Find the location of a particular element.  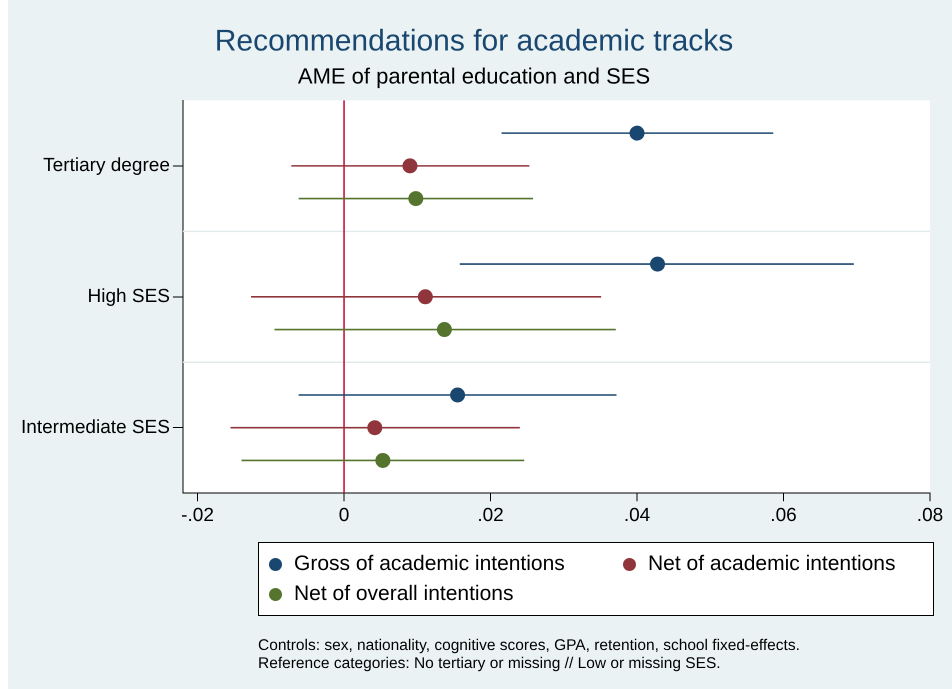

y-tick-label: High SES is located at coordinates (129, 297).